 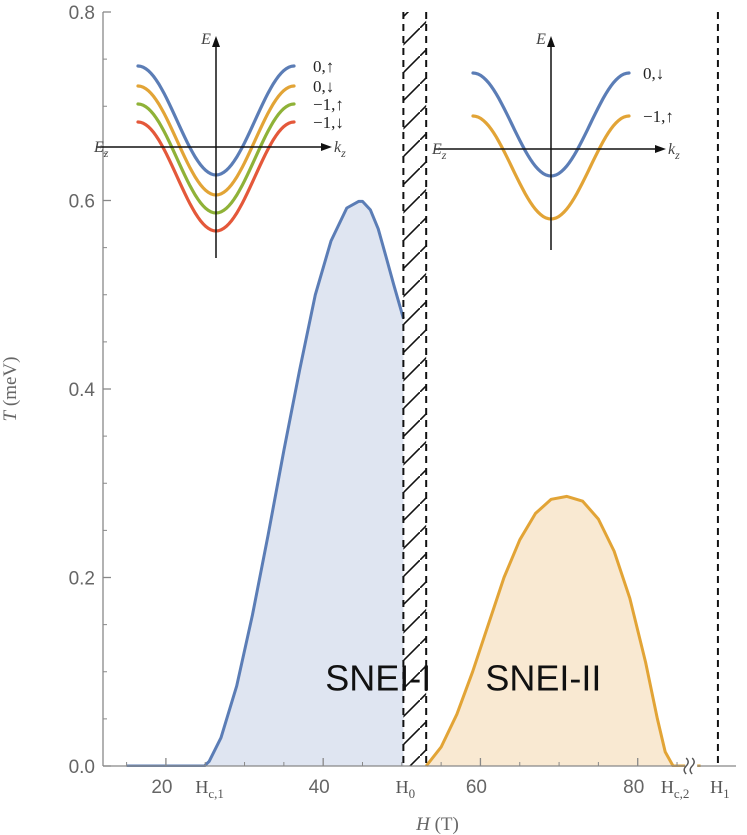 I want to click on inset-left-band-label-0: 0,↑, so click(x=323, y=66).